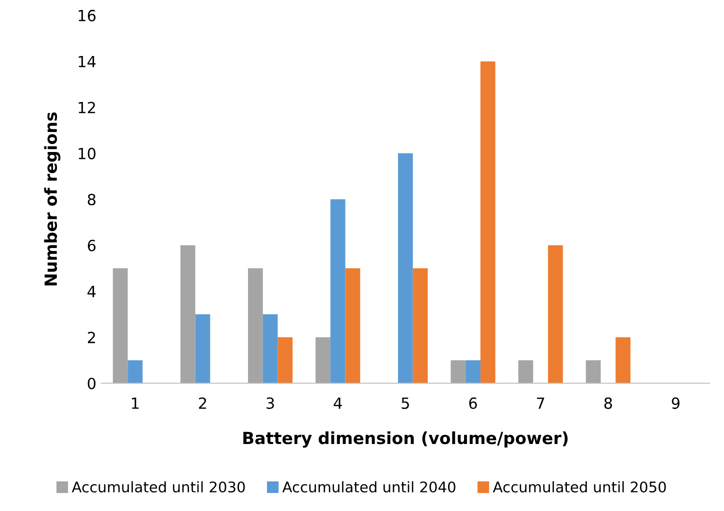 The width and height of the screenshot is (724, 511). What do you see at coordinates (135, 403) in the screenshot?
I see `x-tick-label: 1` at bounding box center [135, 403].